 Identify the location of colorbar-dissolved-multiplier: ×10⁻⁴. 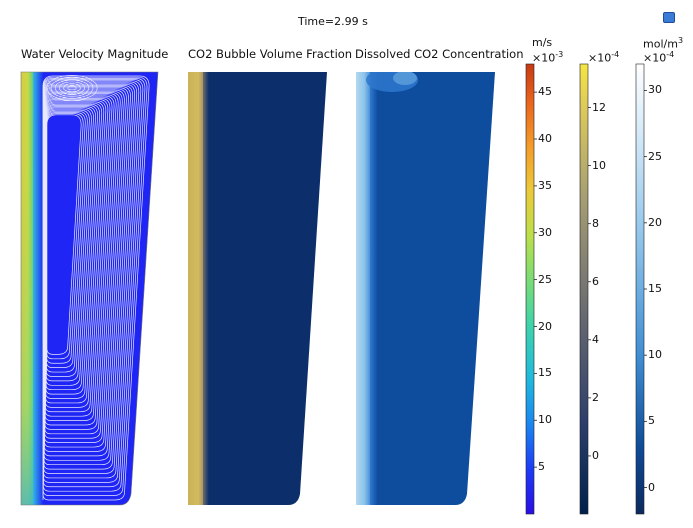
(659, 57).